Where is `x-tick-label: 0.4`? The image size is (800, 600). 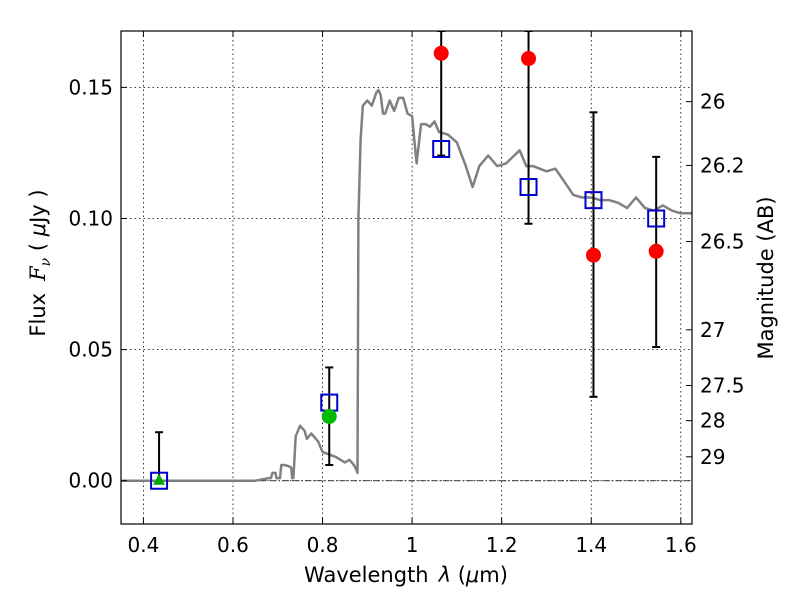
x-tick-label: 0.4 is located at coordinates (143, 545).